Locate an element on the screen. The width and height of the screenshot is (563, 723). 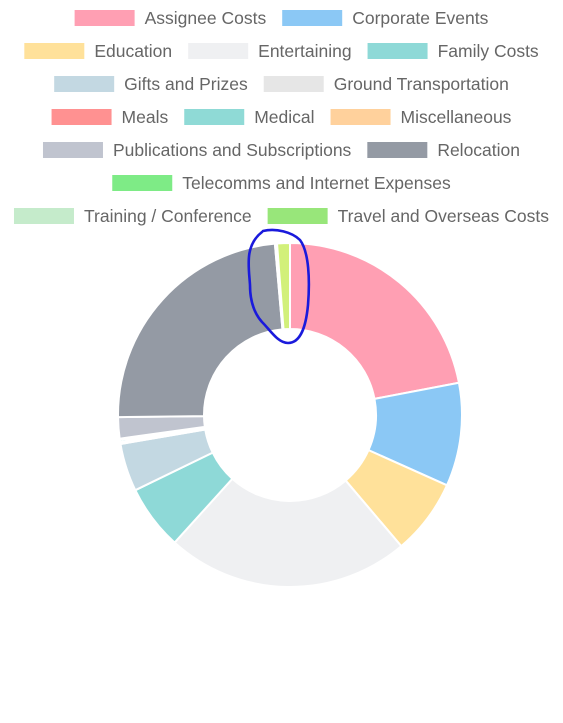
legend-item-gifts-and-prizes: Gifts and Prizes is located at coordinates (151, 84).